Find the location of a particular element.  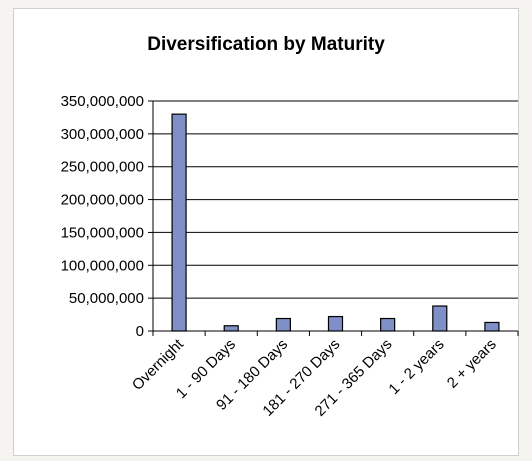

y-tick-label: 0 is located at coordinates (140, 331).